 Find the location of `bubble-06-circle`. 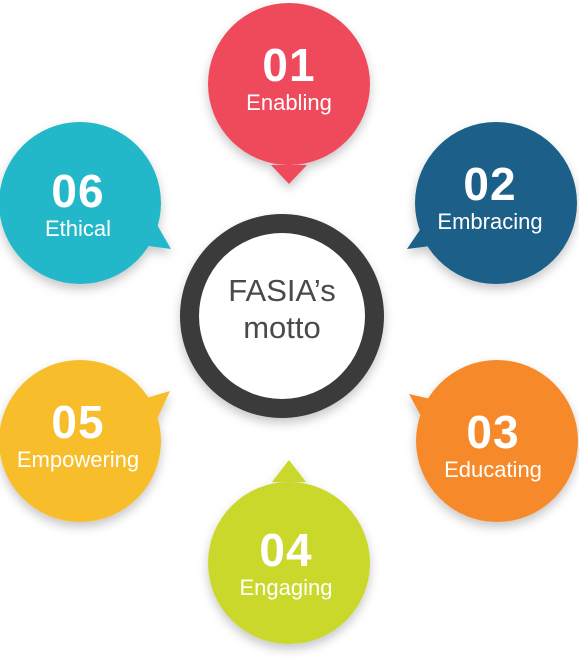

bubble-06-circle is located at coordinates (80, 203).